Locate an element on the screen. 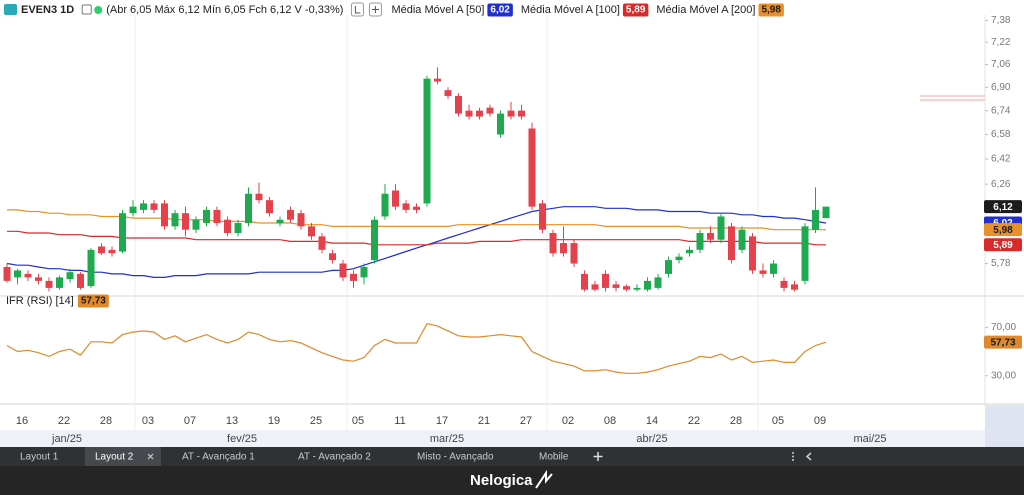 The height and width of the screenshot is (495, 1024). x-tick-label: 05 is located at coordinates (358, 421).